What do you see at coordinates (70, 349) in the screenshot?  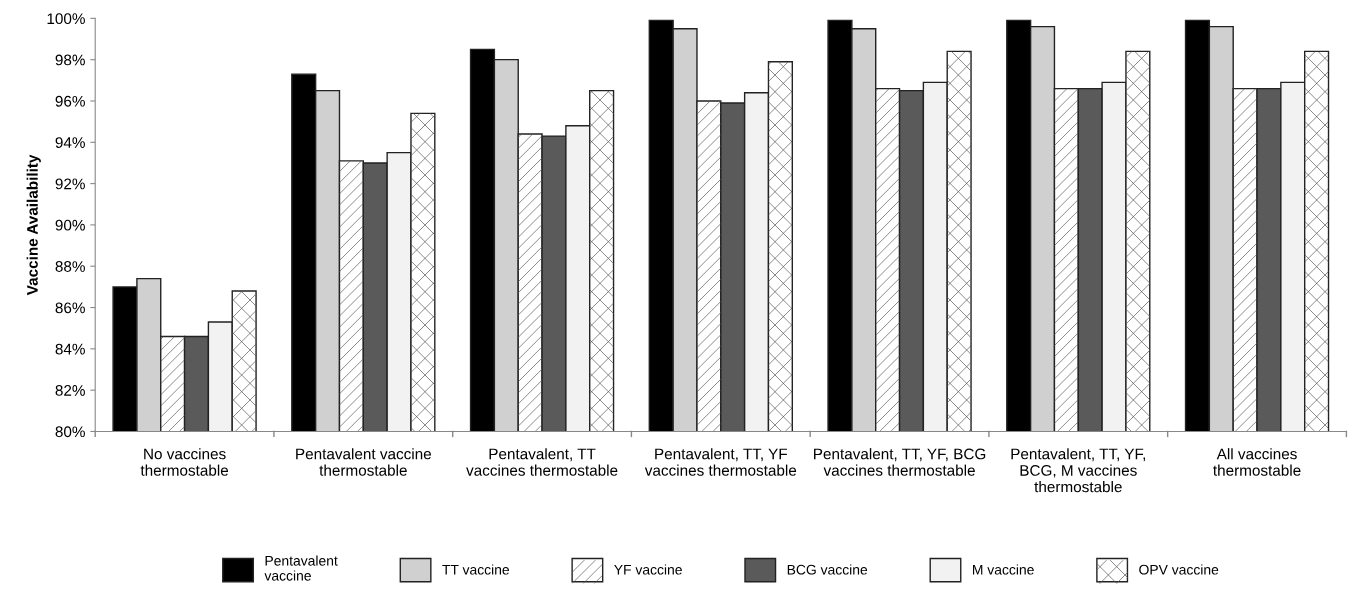 I see `y-tick-label: 84%` at bounding box center [70, 349].